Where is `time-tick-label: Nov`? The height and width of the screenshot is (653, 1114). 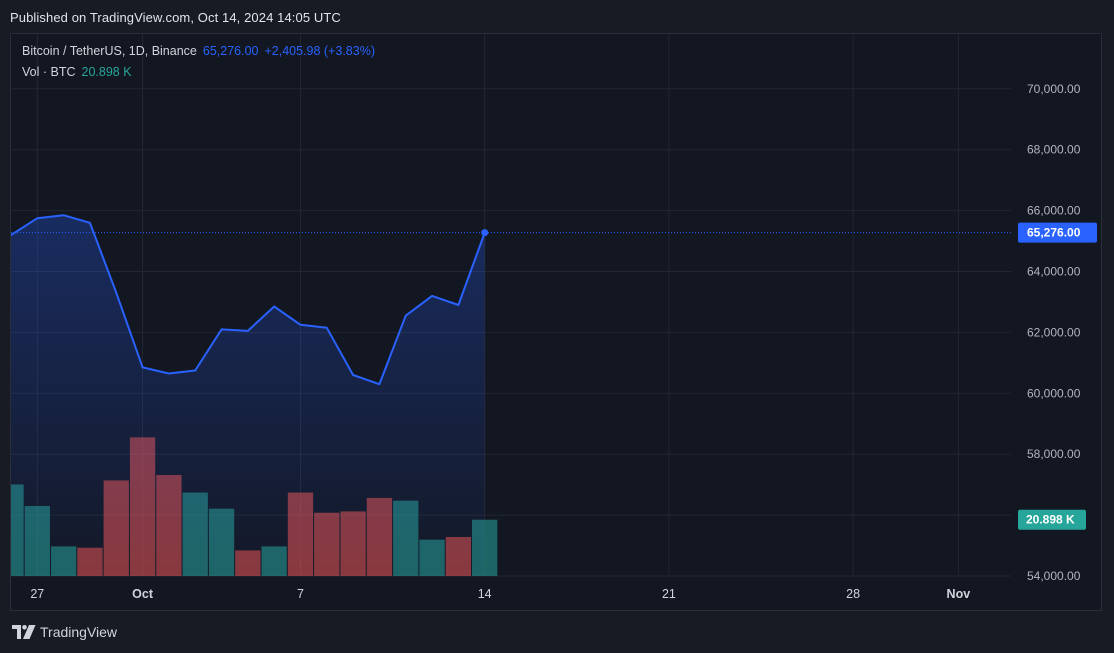 time-tick-label: Nov is located at coordinates (959, 594).